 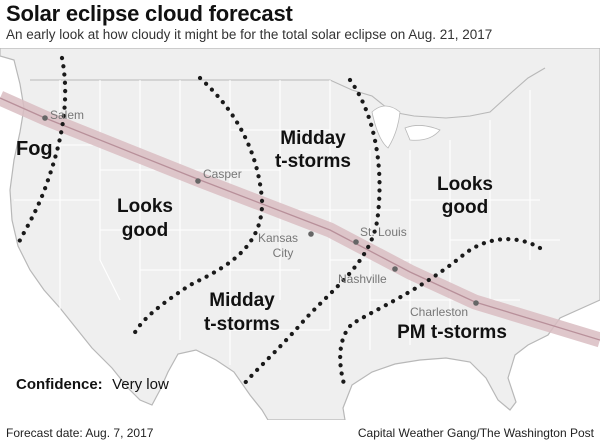 What do you see at coordinates (140, 384) in the screenshot?
I see `confidence-value: Very low` at bounding box center [140, 384].